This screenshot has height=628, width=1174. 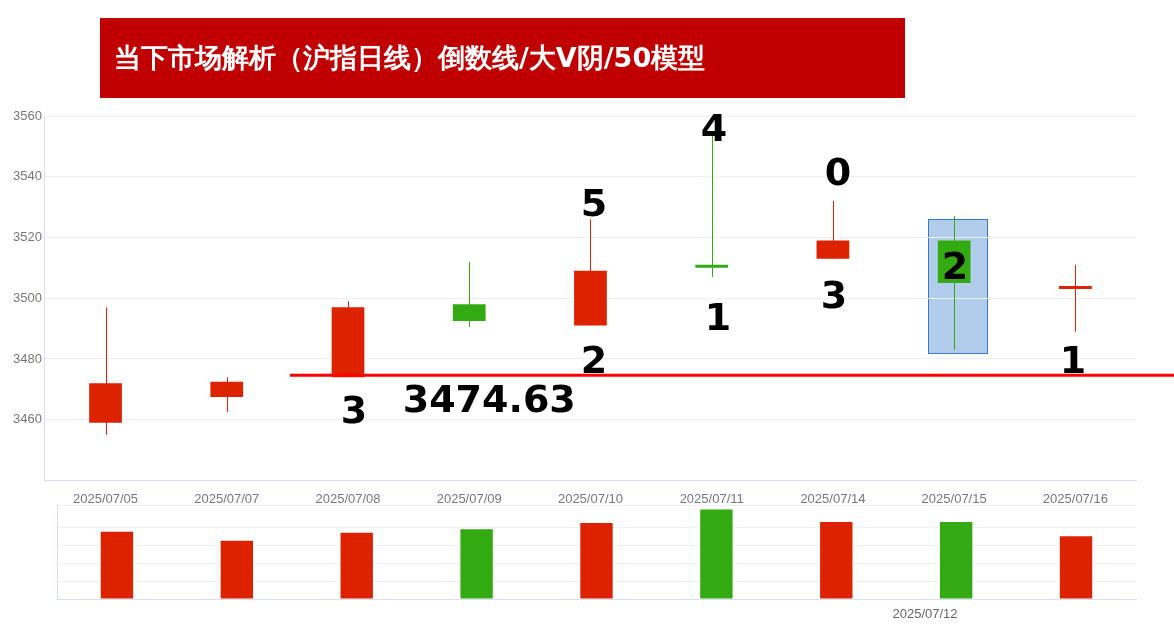 I want to click on x-tick-label: 2025/07/10, so click(x=590, y=498).